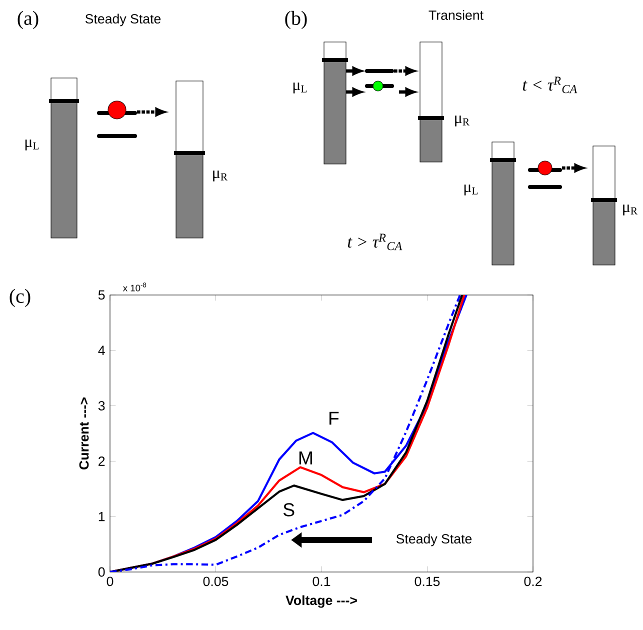 This screenshot has height=630, width=643. I want to click on text: t > τ$^{R}$CA, so click(375, 242).